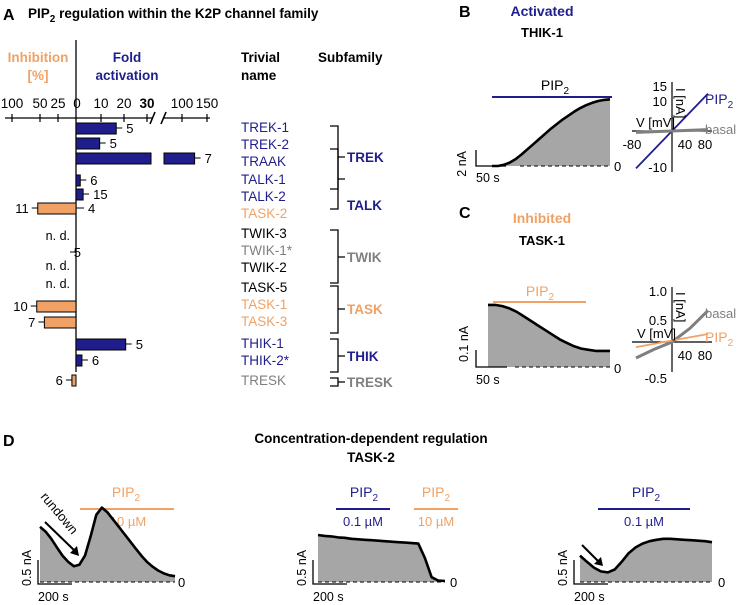  What do you see at coordinates (109, 118) in the screenshot?
I see `axis-ticks` at bounding box center [109, 118].